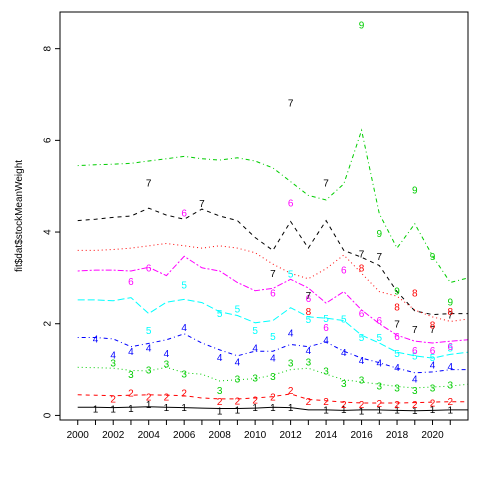  Describe the element at coordinates (184, 435) in the screenshot. I see `x-tick-label: 2006` at that location.